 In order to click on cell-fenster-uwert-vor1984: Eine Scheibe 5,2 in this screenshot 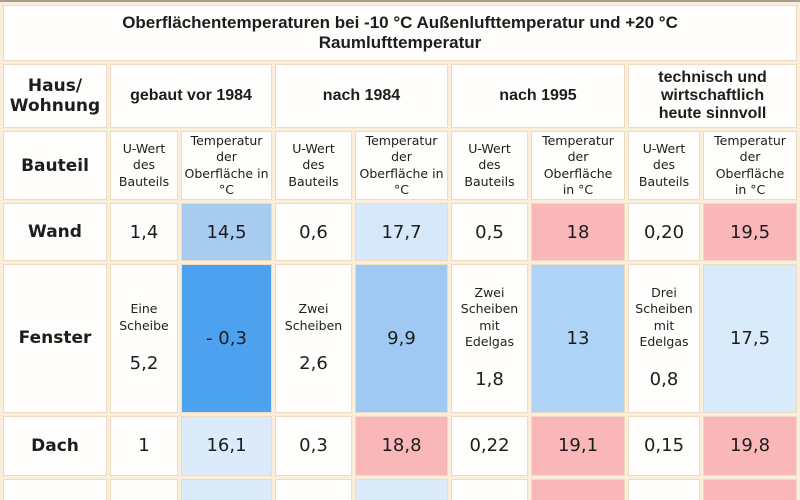, I will do `click(144, 338)`.